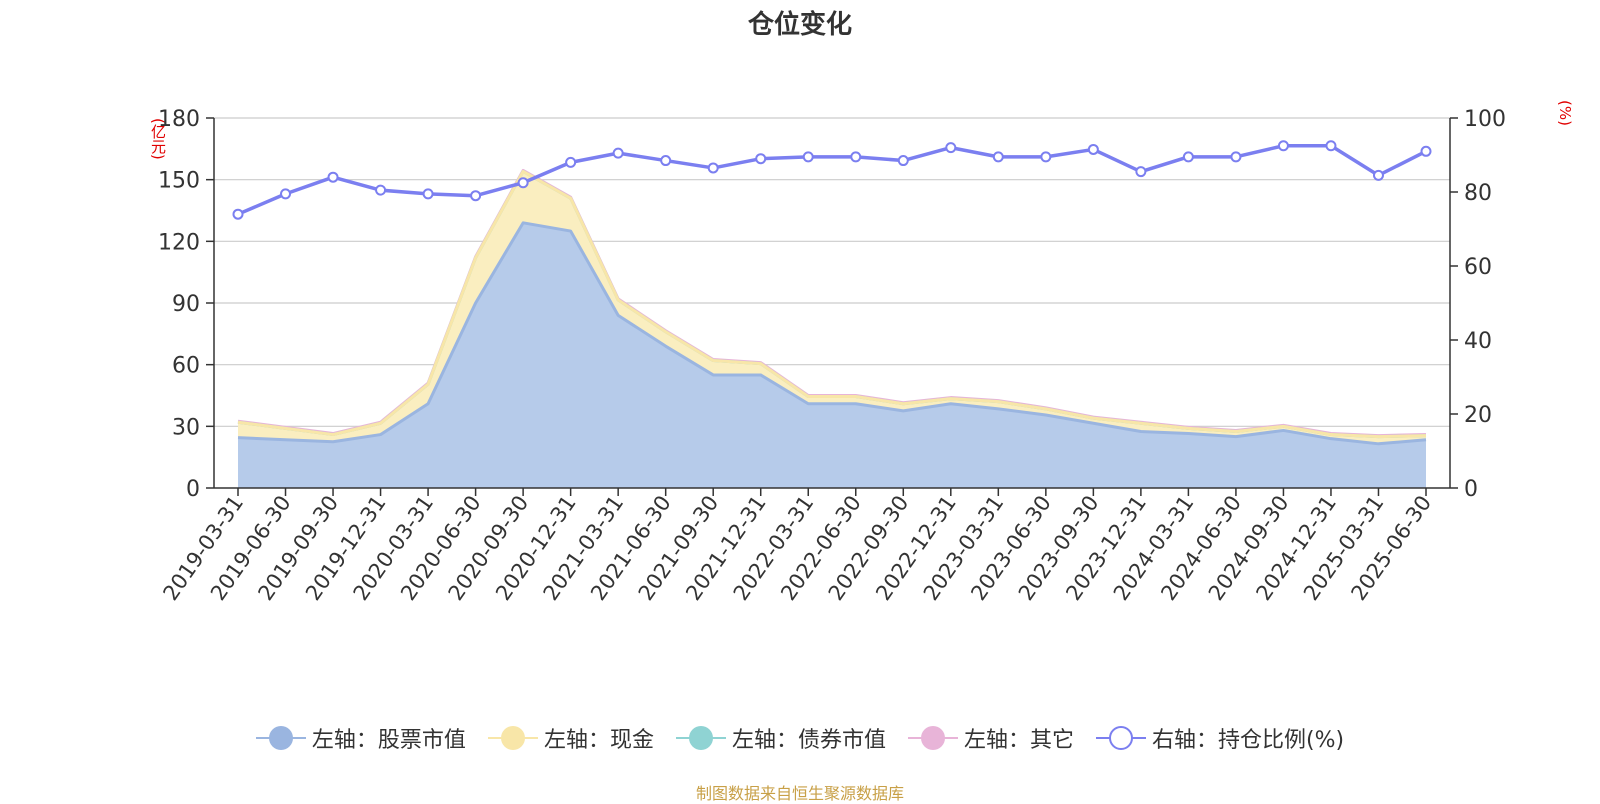 This screenshot has height=804, width=1600. I want to click on legend-label: 左轴：股票市值, so click(388, 740).